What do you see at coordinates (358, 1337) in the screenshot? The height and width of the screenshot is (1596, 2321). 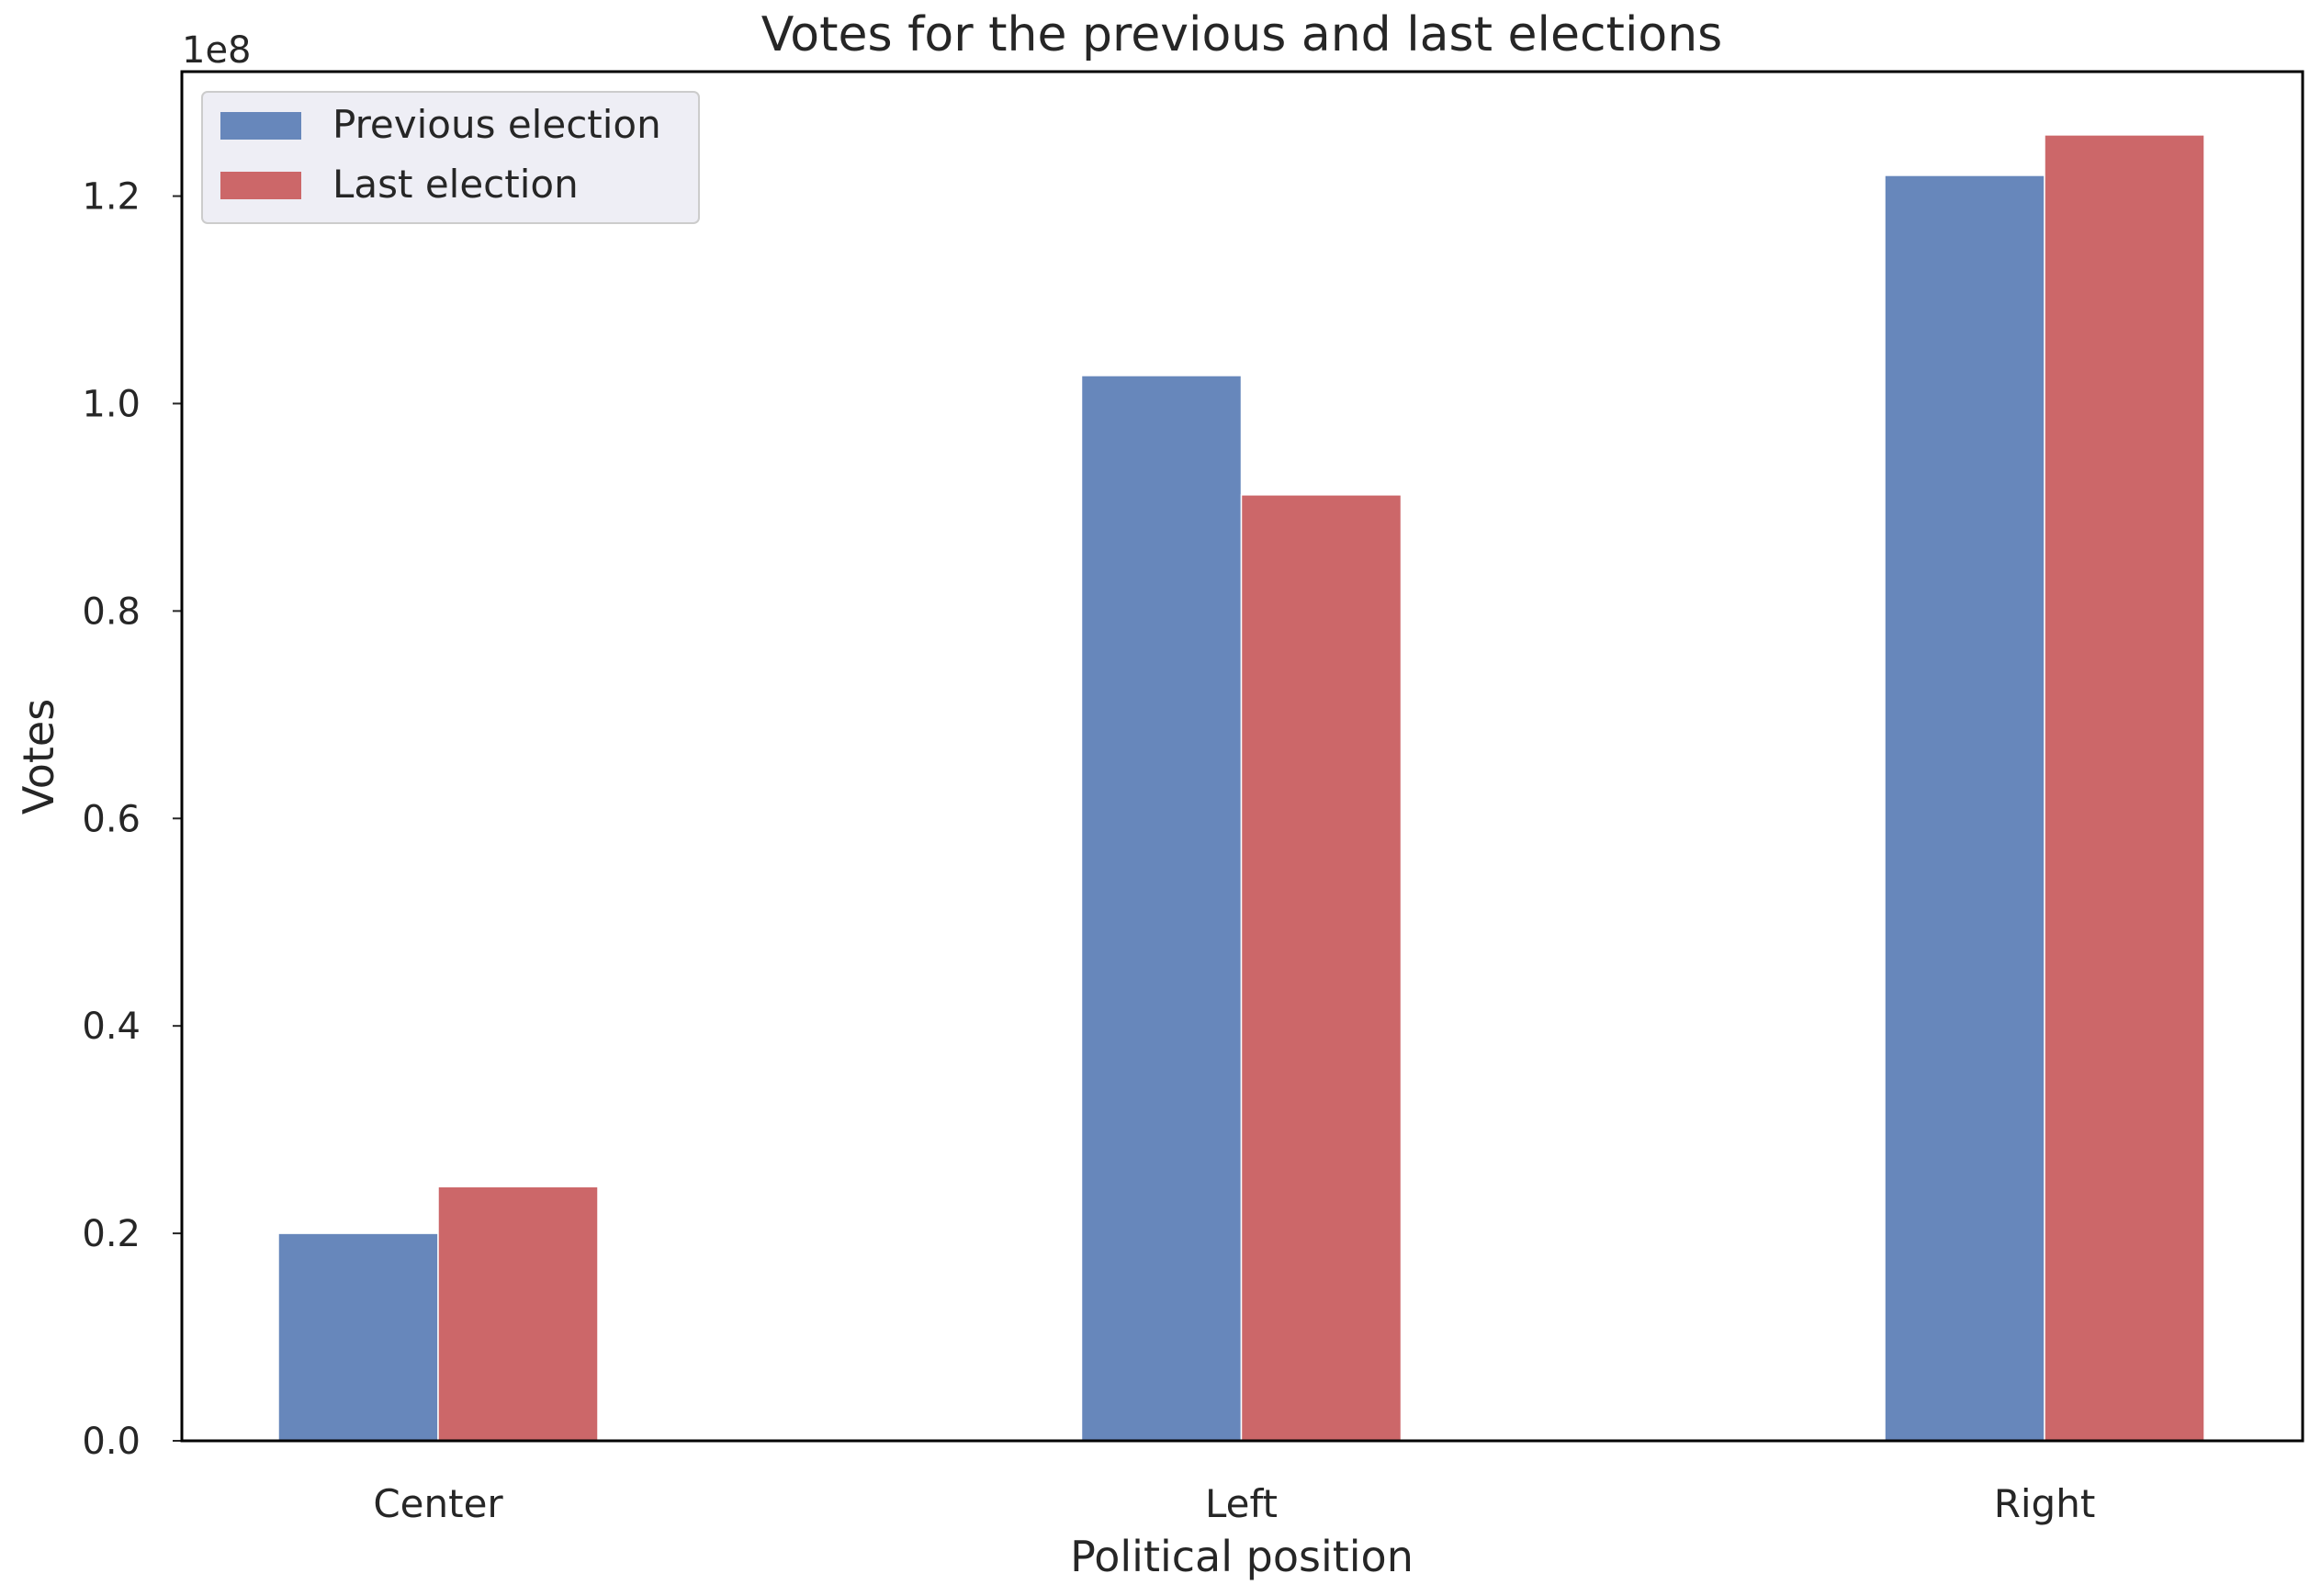 I see `bar-center-previous` at bounding box center [358, 1337].